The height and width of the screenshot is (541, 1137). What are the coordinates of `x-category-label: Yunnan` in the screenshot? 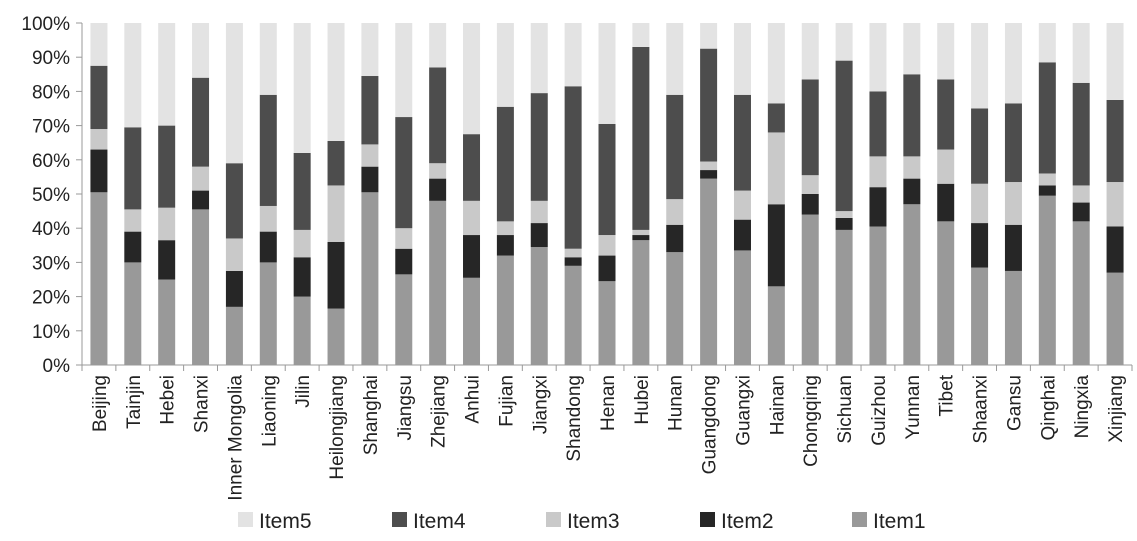 It's located at (913, 407).